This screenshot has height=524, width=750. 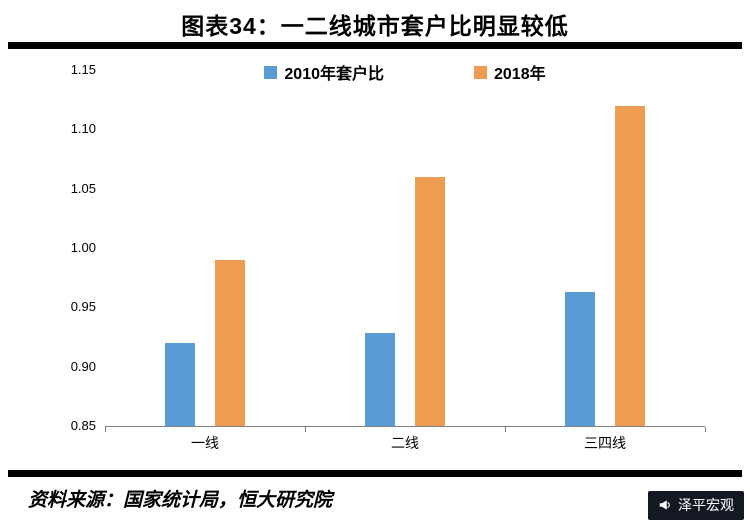 What do you see at coordinates (405, 443) in the screenshot?
I see `x-category-label: 二线` at bounding box center [405, 443].